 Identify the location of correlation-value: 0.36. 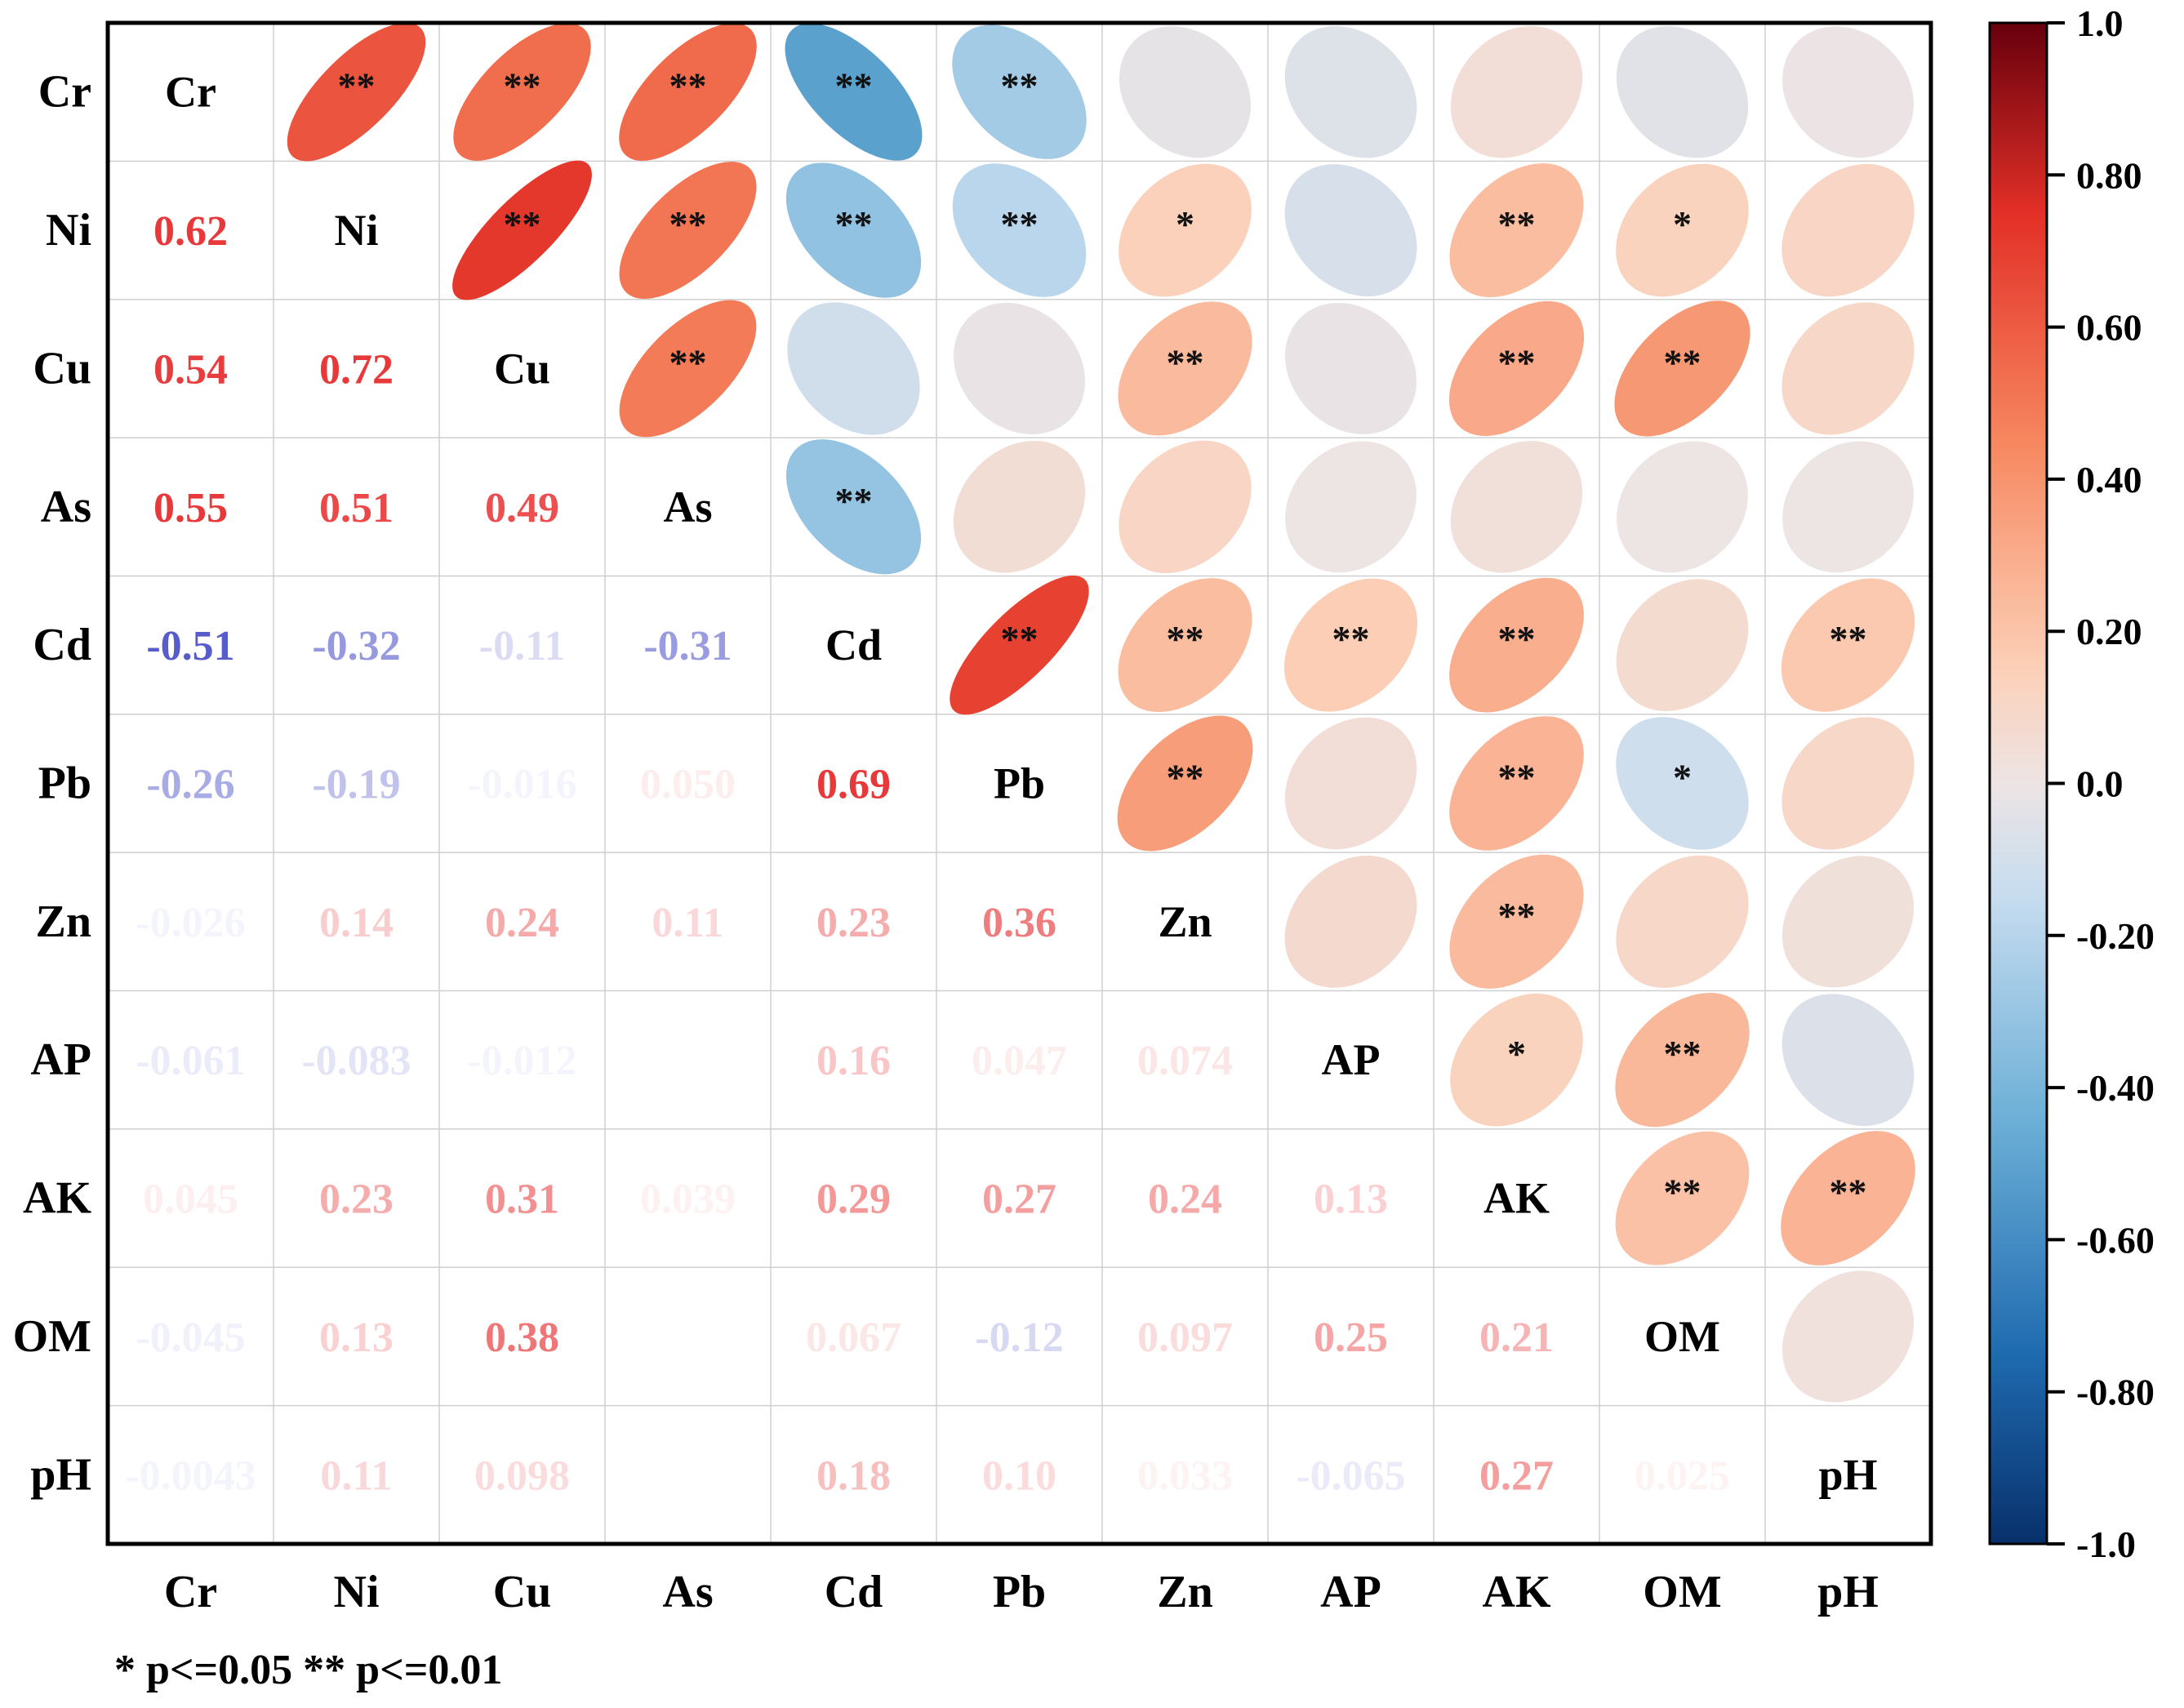
(1019, 923).